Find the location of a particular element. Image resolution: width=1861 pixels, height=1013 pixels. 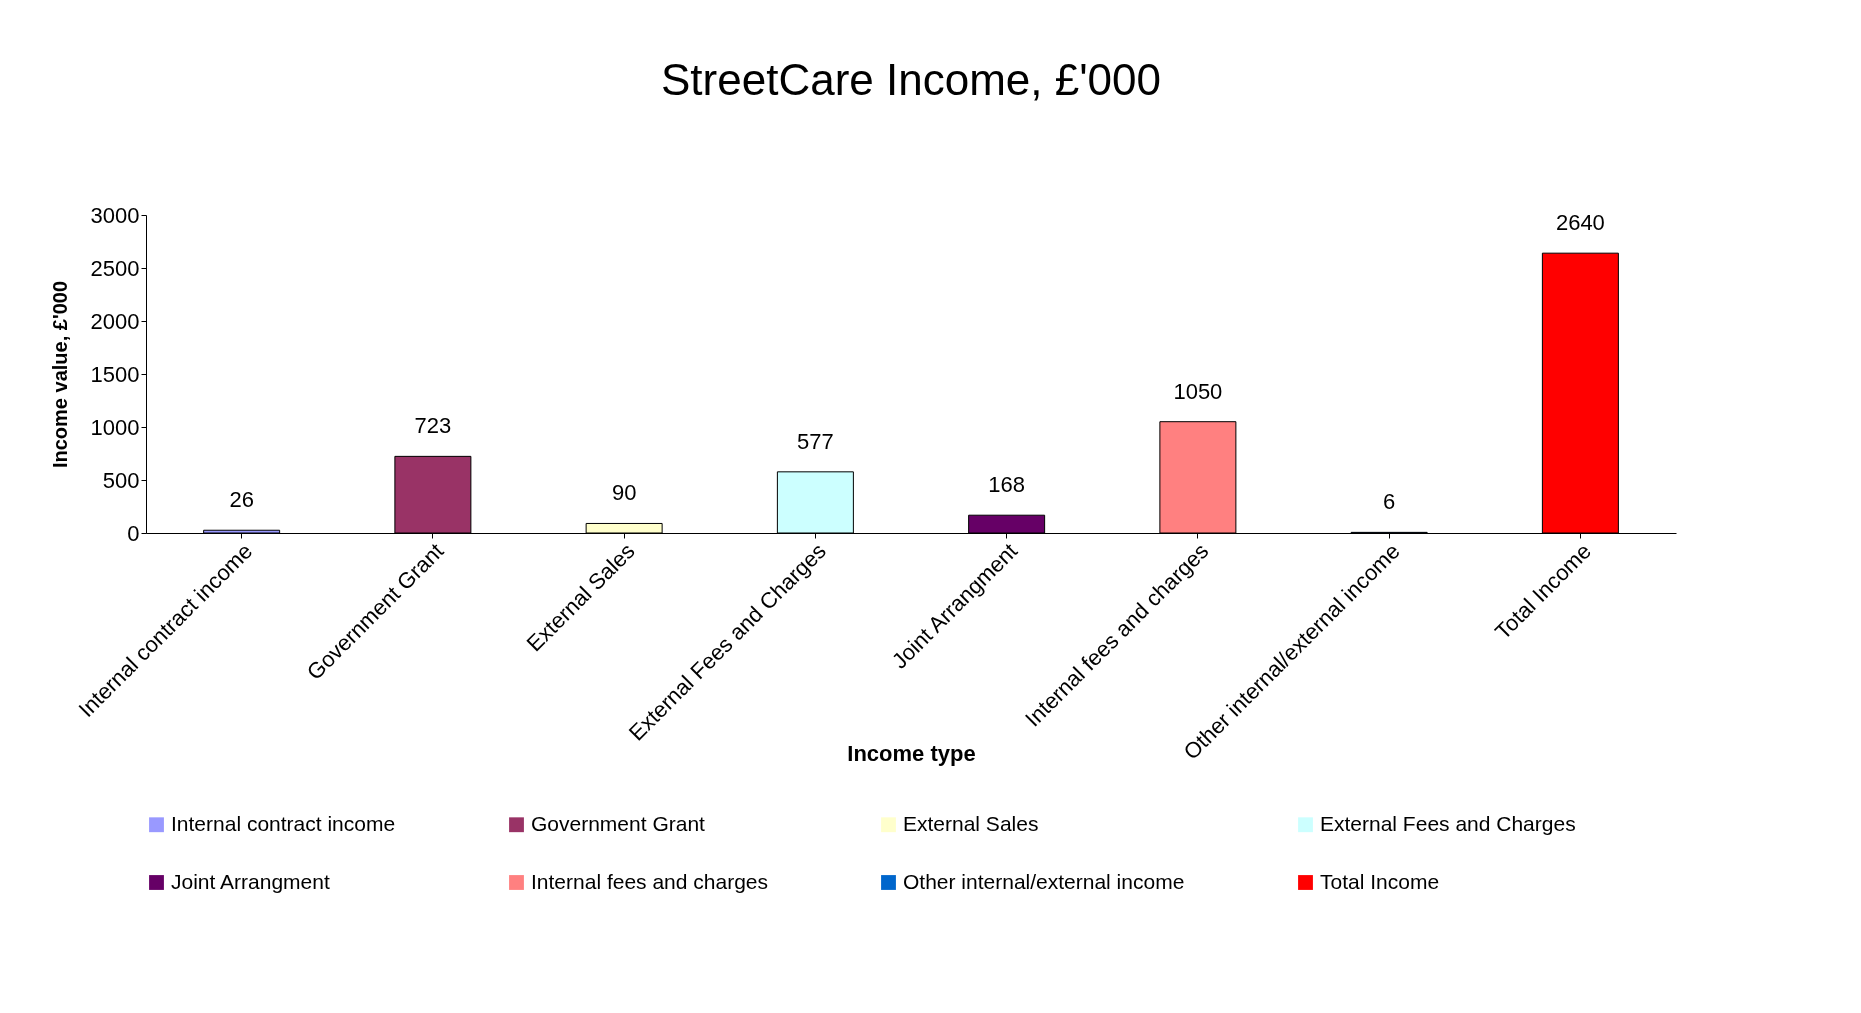

legend-label: Other internal/external income is located at coordinates (1044, 881).